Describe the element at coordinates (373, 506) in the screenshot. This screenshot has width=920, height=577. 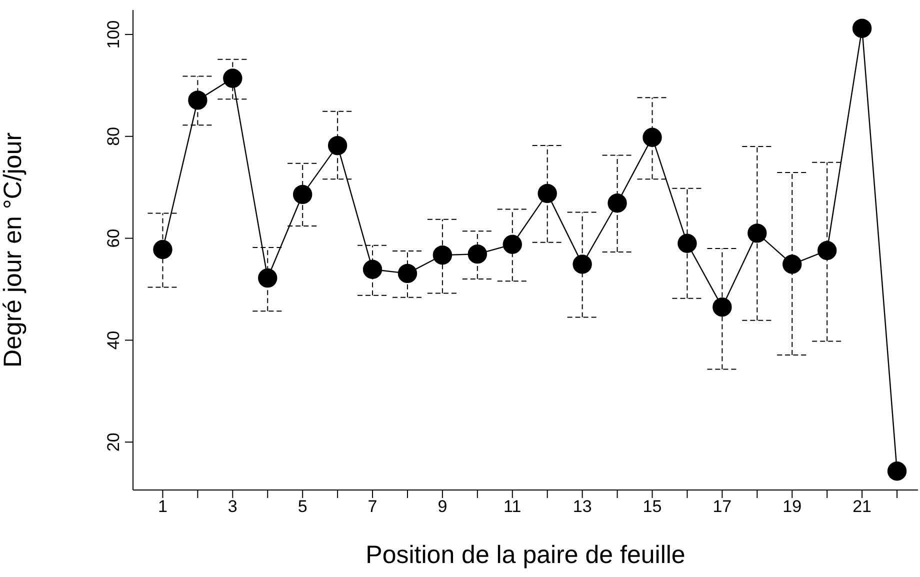
I see `x-tick-label: 7` at that location.